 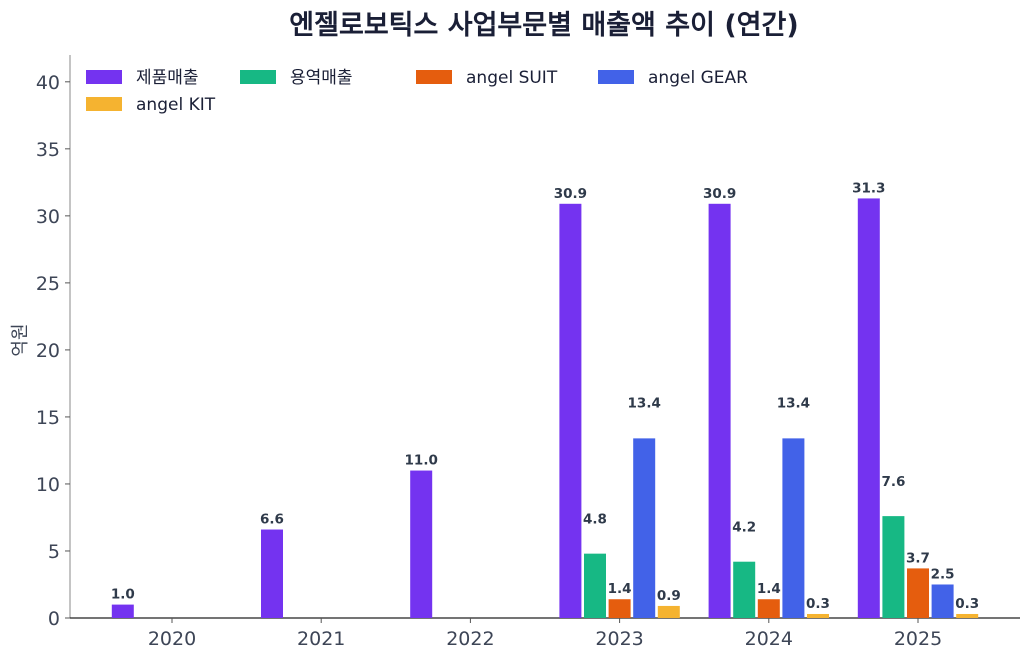 What do you see at coordinates (943, 574) in the screenshot?
I see `data-label: 2.5` at bounding box center [943, 574].